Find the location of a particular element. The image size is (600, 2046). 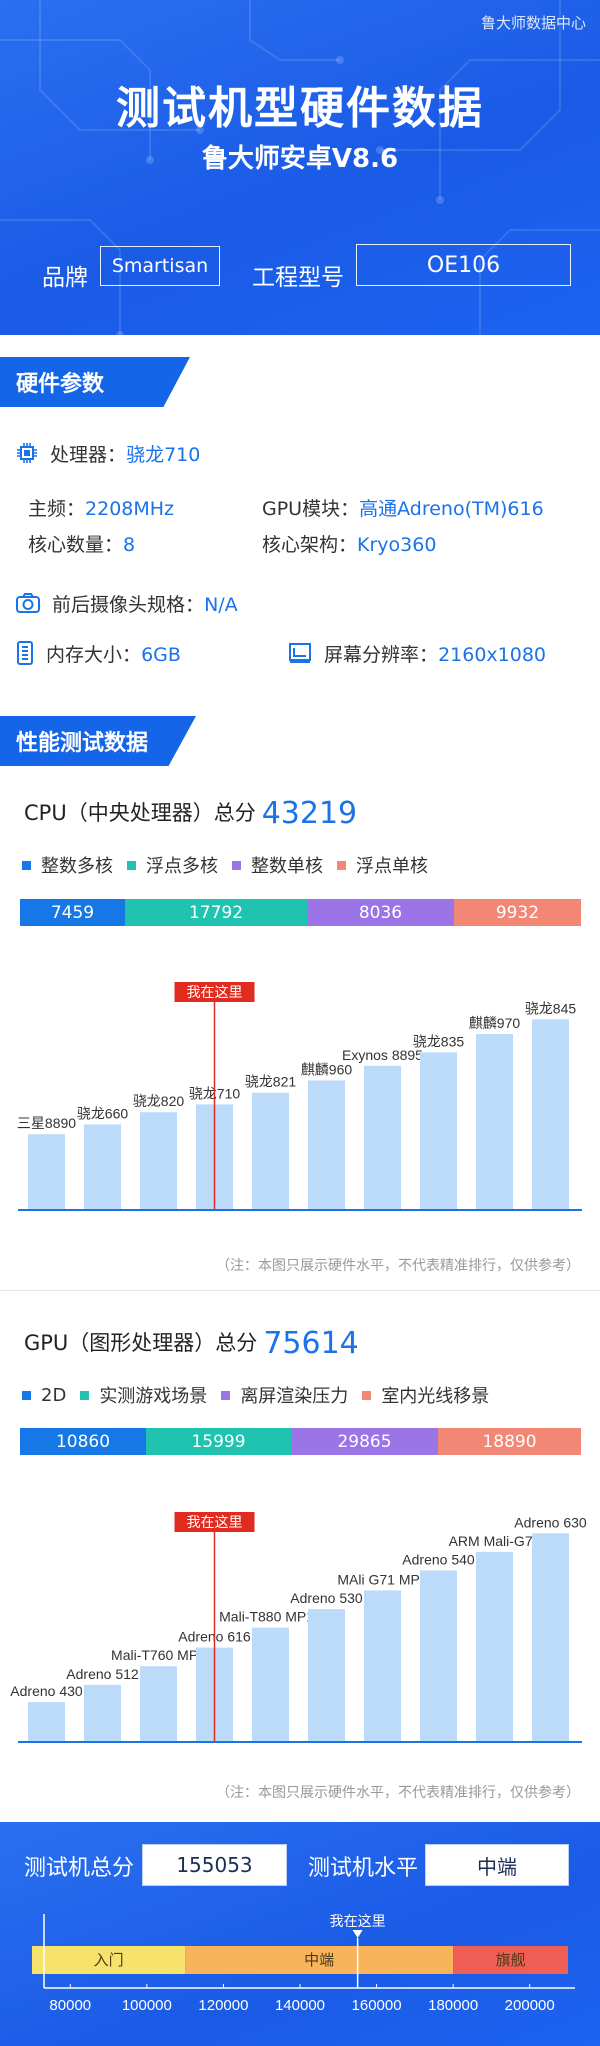

gpu-segment: 10860 is located at coordinates (83, 1441).